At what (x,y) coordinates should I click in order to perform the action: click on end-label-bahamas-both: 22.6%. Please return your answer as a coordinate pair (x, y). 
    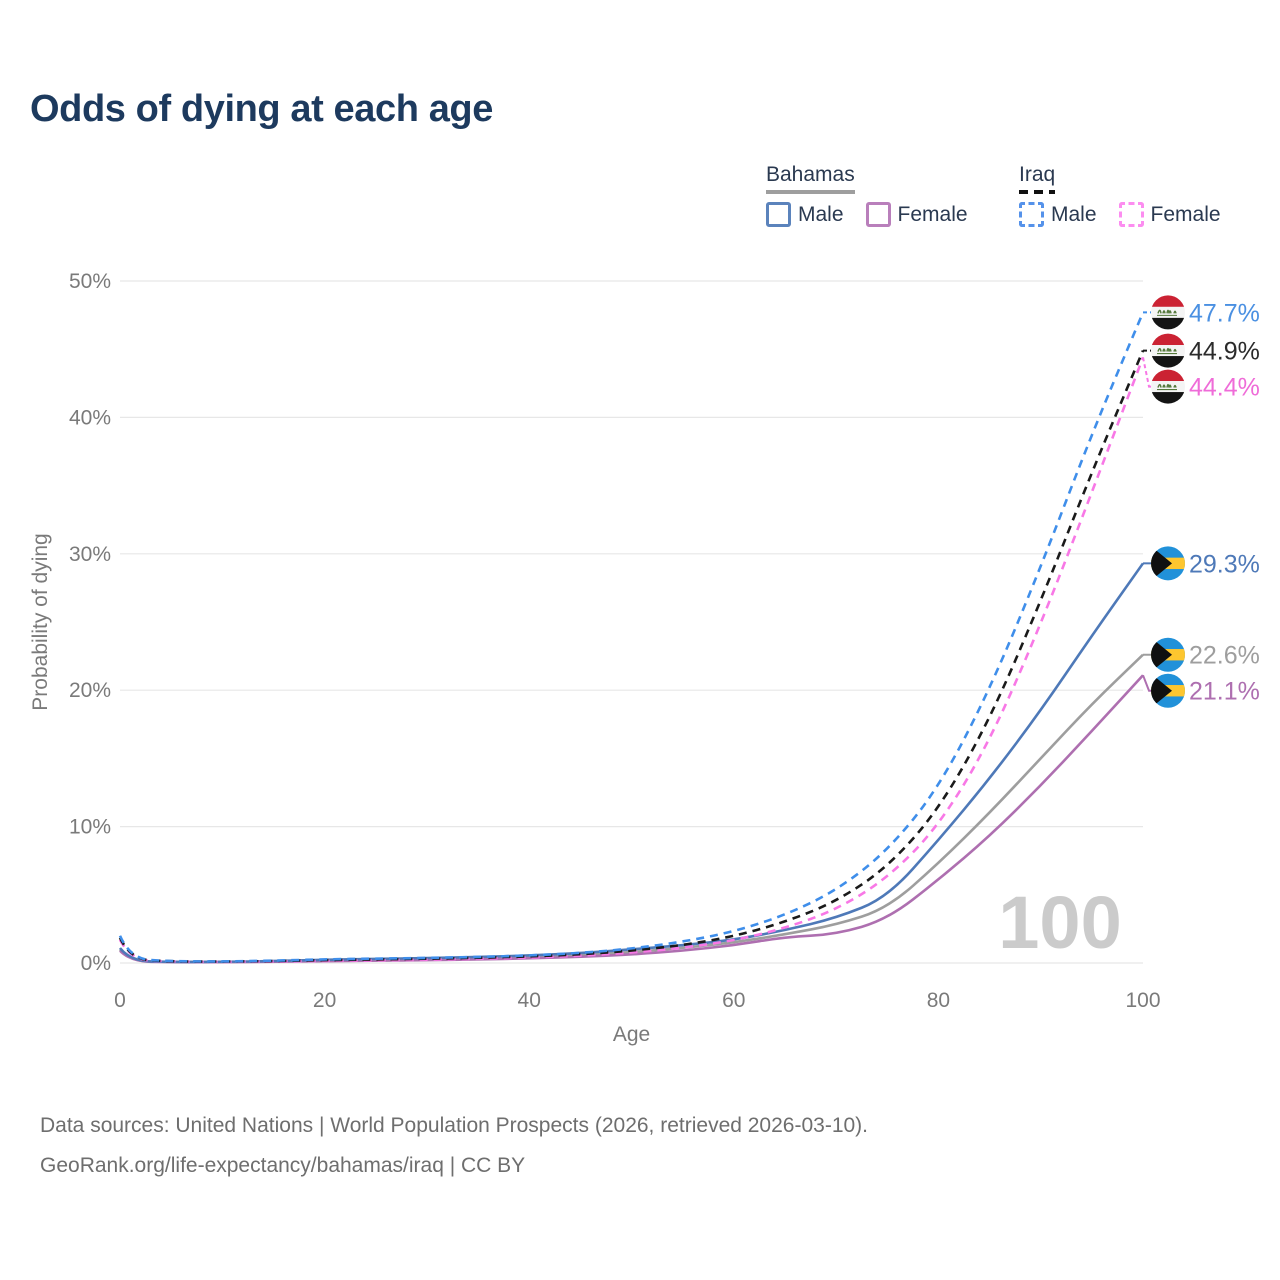
    Looking at the image, I should click on (1224, 656).